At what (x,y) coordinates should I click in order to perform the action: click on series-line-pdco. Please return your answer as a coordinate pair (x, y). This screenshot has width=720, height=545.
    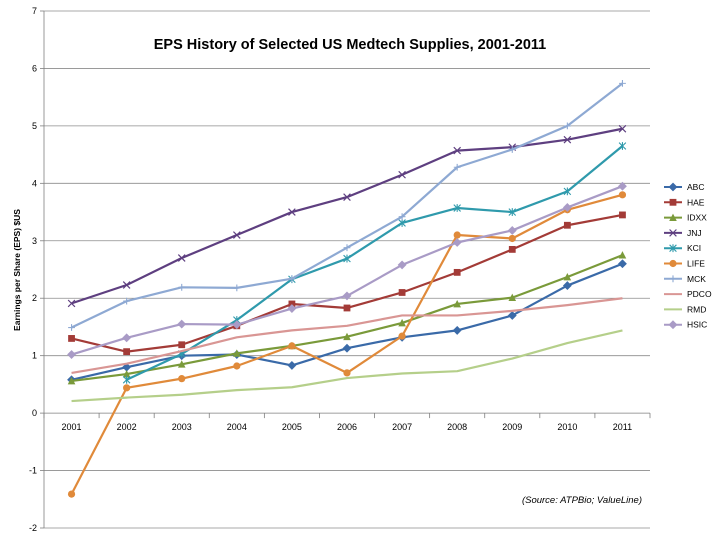
    Looking at the image, I should click on (347, 335).